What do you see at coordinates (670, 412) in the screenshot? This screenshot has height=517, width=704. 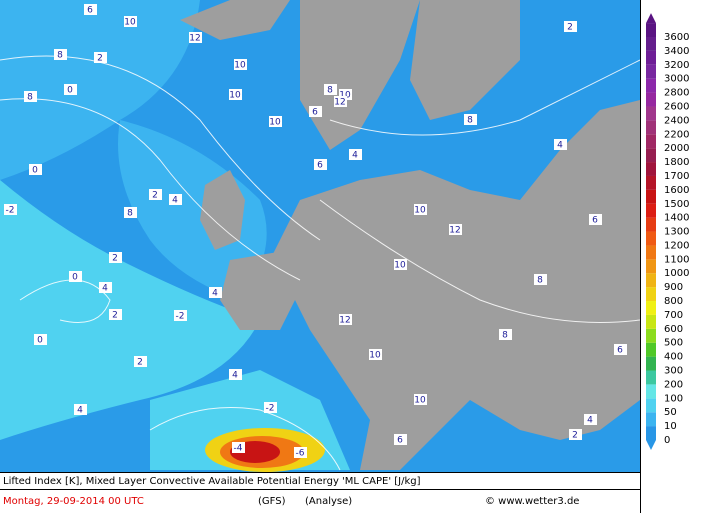 I see `colorbar-label: 50` at bounding box center [670, 412].